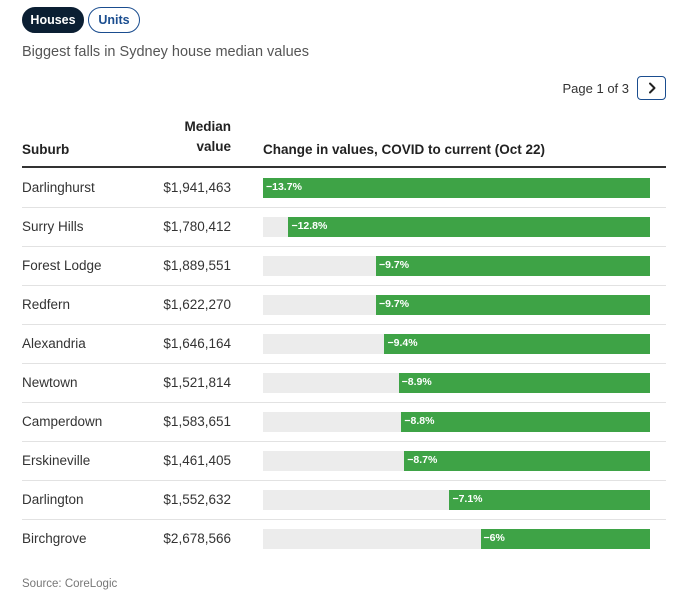 This screenshot has width=689, height=598. I want to click on table-row: Redfern $1,622,270 −9.7%, so click(344, 305).